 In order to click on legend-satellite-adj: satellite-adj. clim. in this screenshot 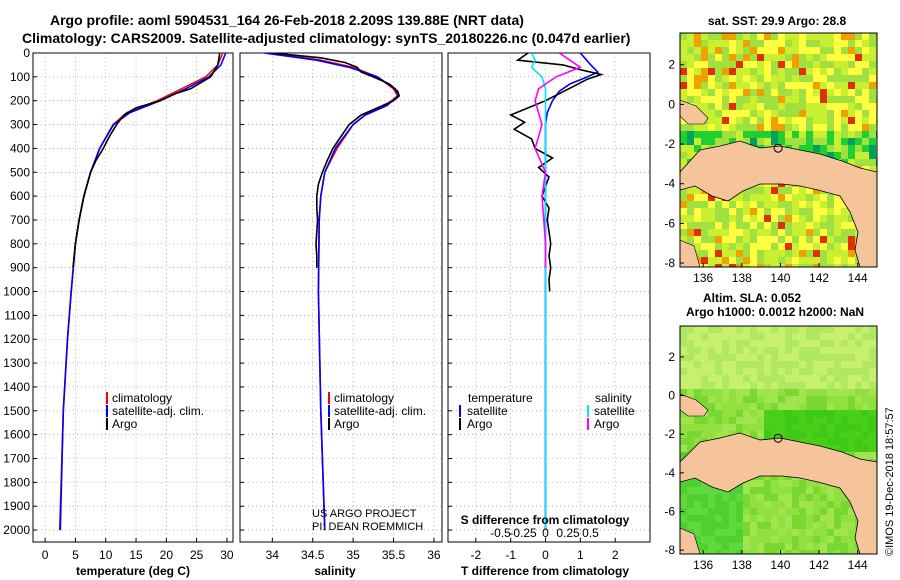, I will do `click(380, 411)`.